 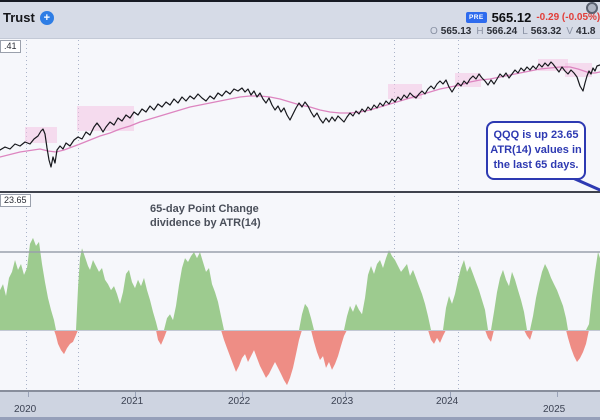 What do you see at coordinates (546, 31) in the screenshot?
I see `low-value: 563.32` at bounding box center [546, 31].